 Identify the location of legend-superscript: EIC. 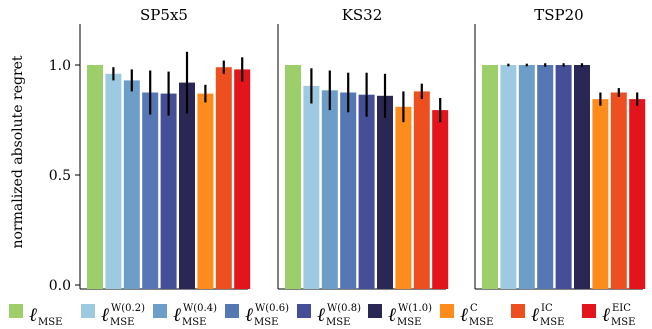
(621, 308).